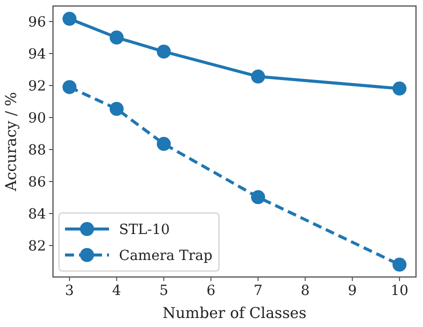 The width and height of the screenshot is (423, 327). I want to click on y-tick-label: 88, so click(37, 150).